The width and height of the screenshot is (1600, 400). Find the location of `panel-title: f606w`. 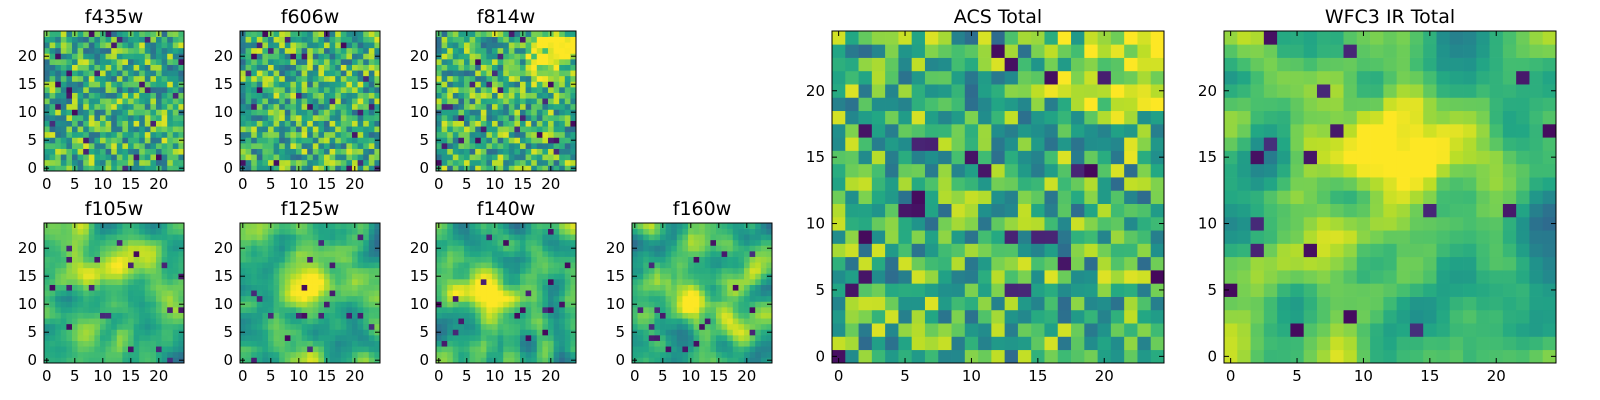

panel-title: f606w is located at coordinates (310, 17).